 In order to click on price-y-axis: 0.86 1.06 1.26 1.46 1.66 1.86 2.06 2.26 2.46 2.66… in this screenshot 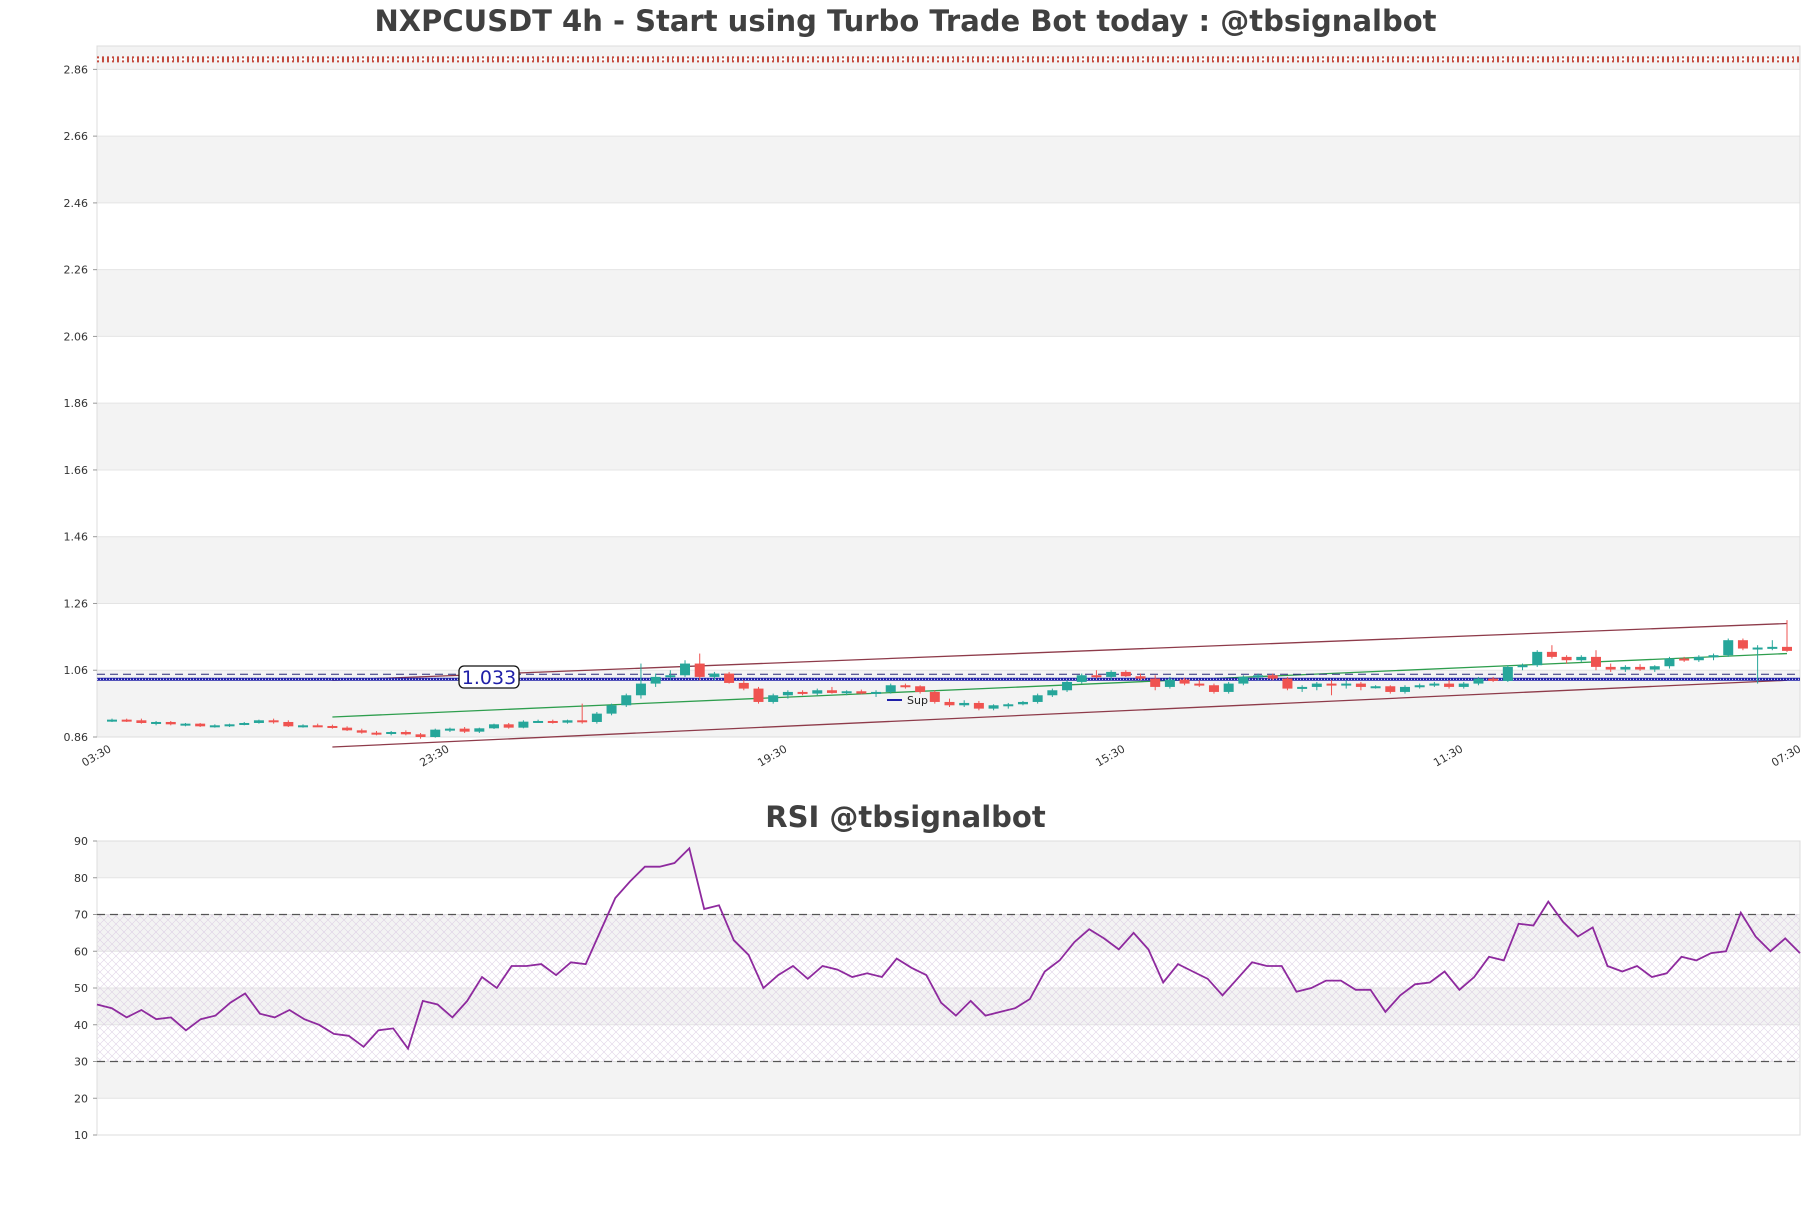, I will do `click(80, 403)`.